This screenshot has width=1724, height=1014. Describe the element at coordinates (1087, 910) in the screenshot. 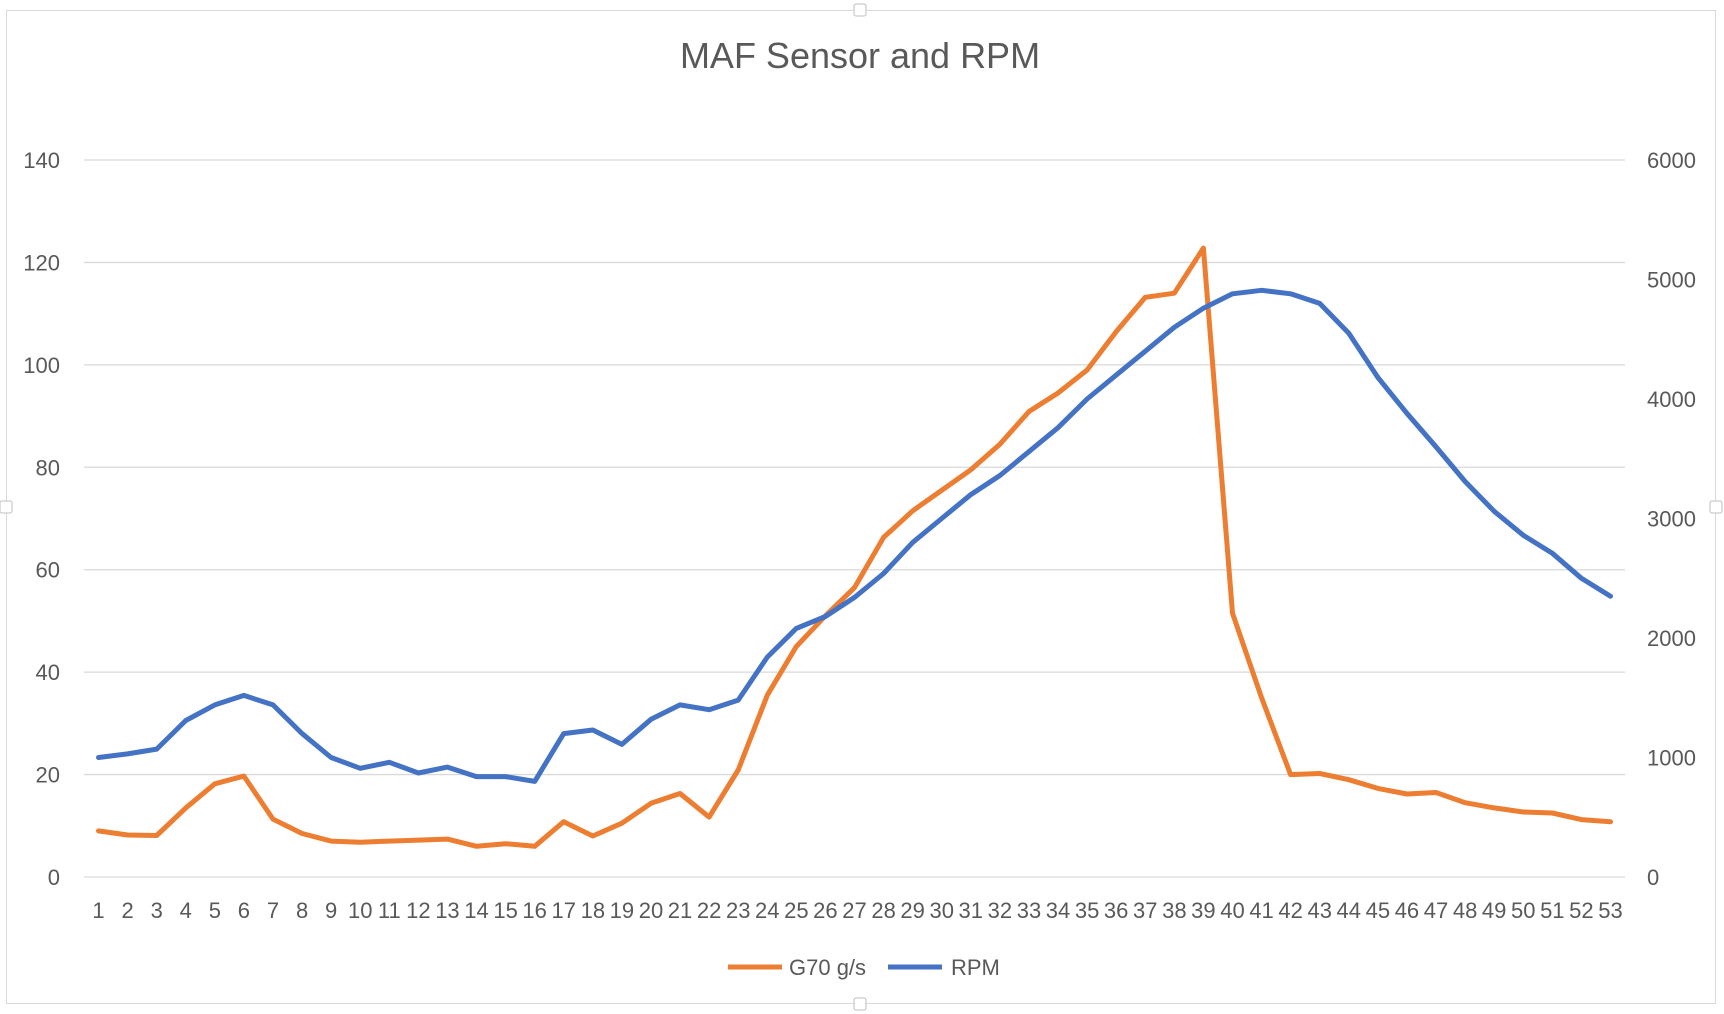

I see `x-tick-label: 35` at that location.